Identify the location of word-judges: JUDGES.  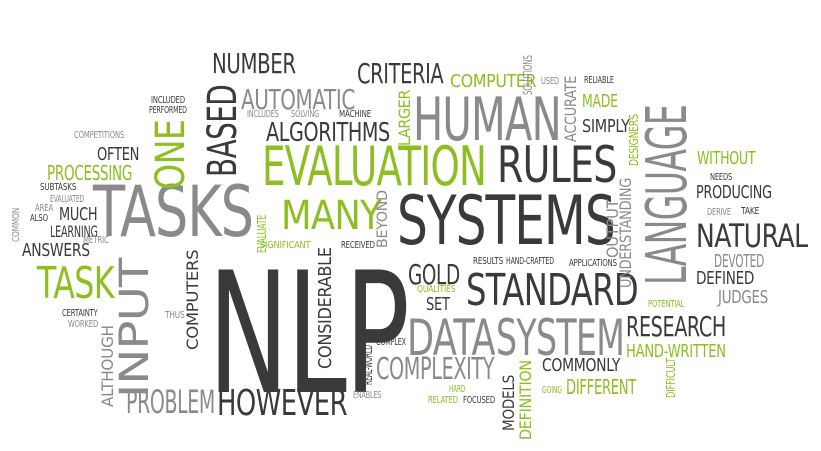
(743, 297).